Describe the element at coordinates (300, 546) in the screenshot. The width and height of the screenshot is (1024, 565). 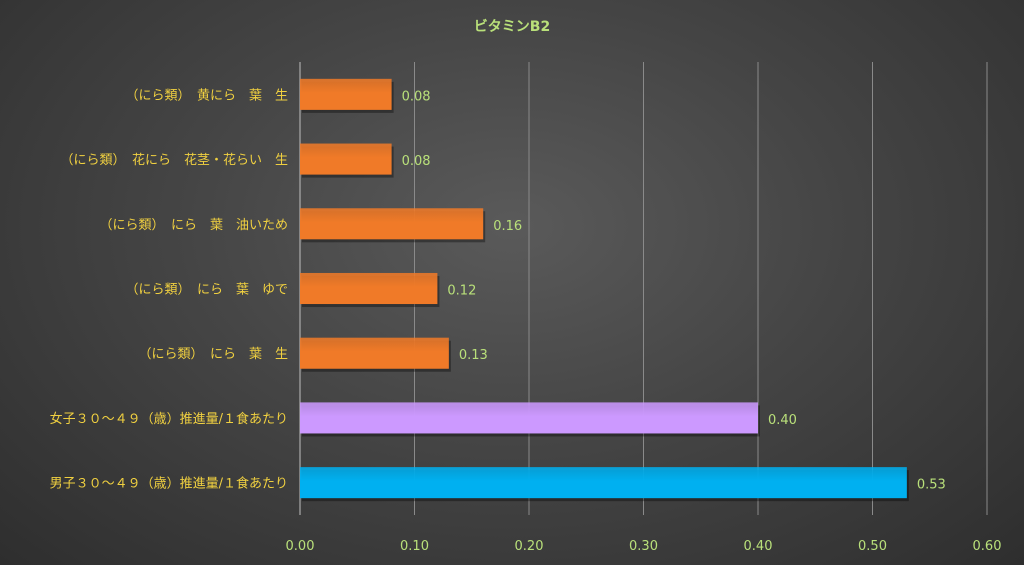
I see `x-tick-label: 0.00` at that location.